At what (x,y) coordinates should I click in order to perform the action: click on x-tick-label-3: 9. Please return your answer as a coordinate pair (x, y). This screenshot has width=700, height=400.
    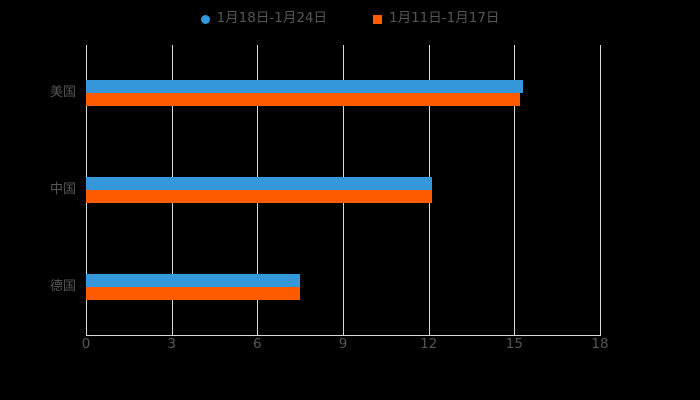
    Looking at the image, I should click on (343, 344).